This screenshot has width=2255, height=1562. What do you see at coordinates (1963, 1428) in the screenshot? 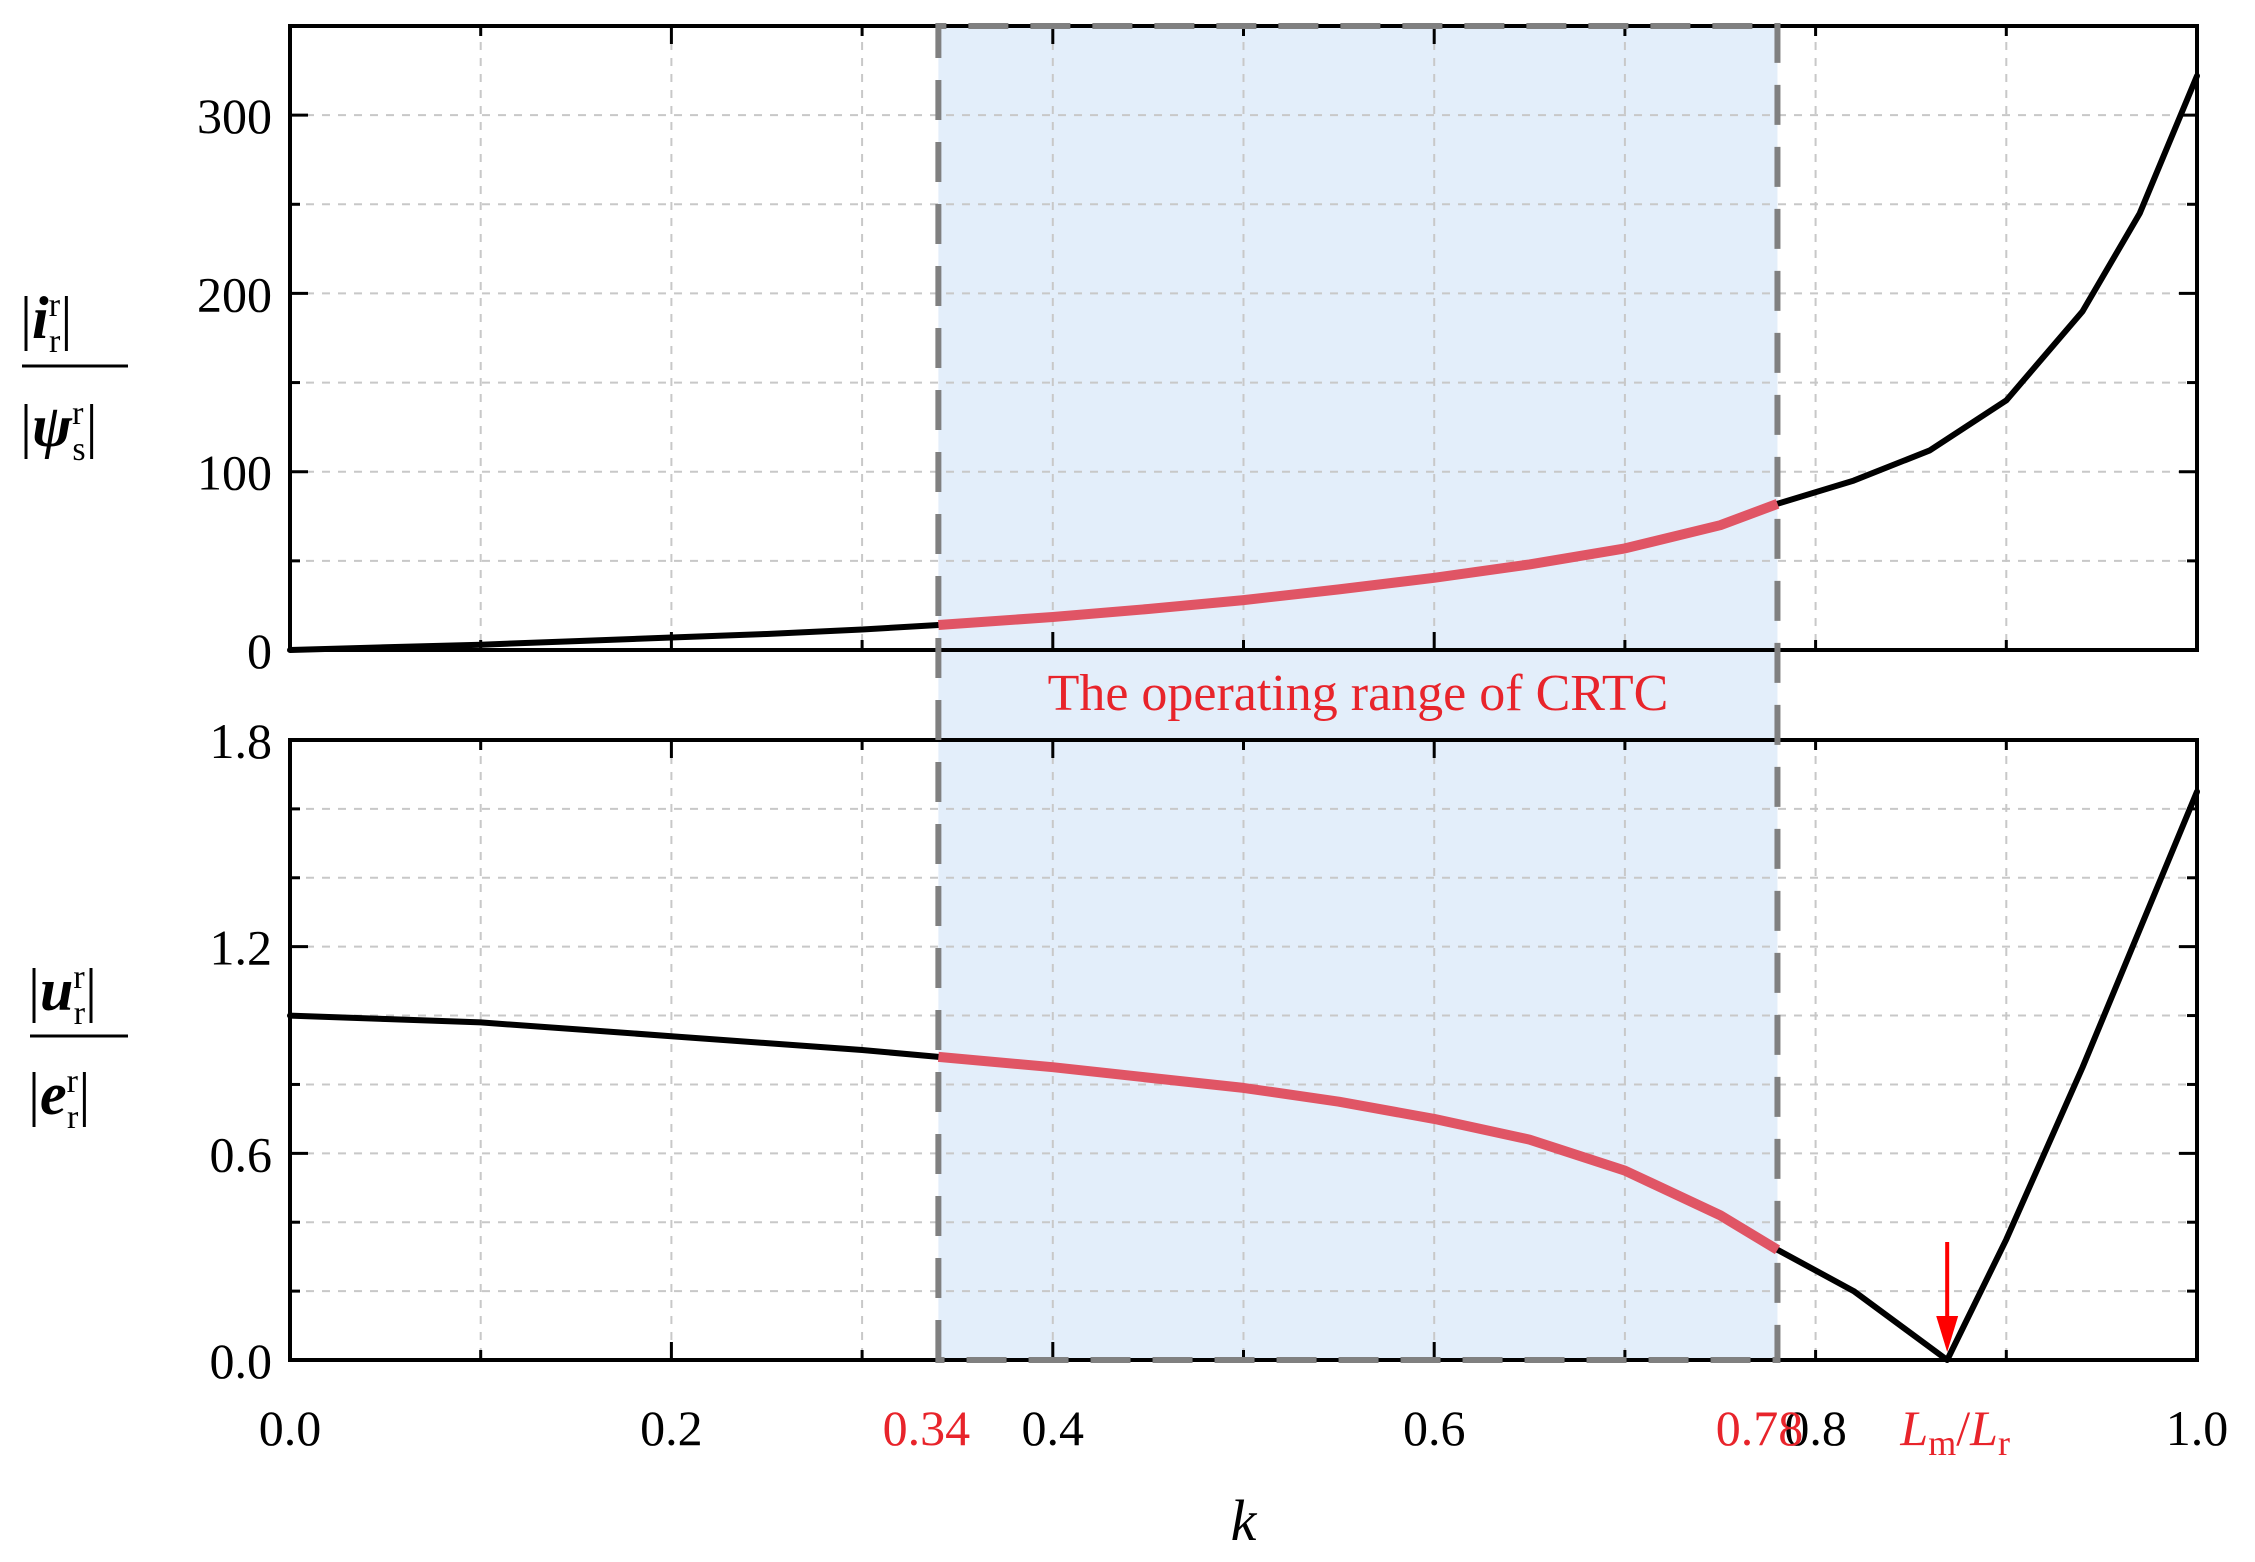
I see `lm-slash: /` at bounding box center [1963, 1428].